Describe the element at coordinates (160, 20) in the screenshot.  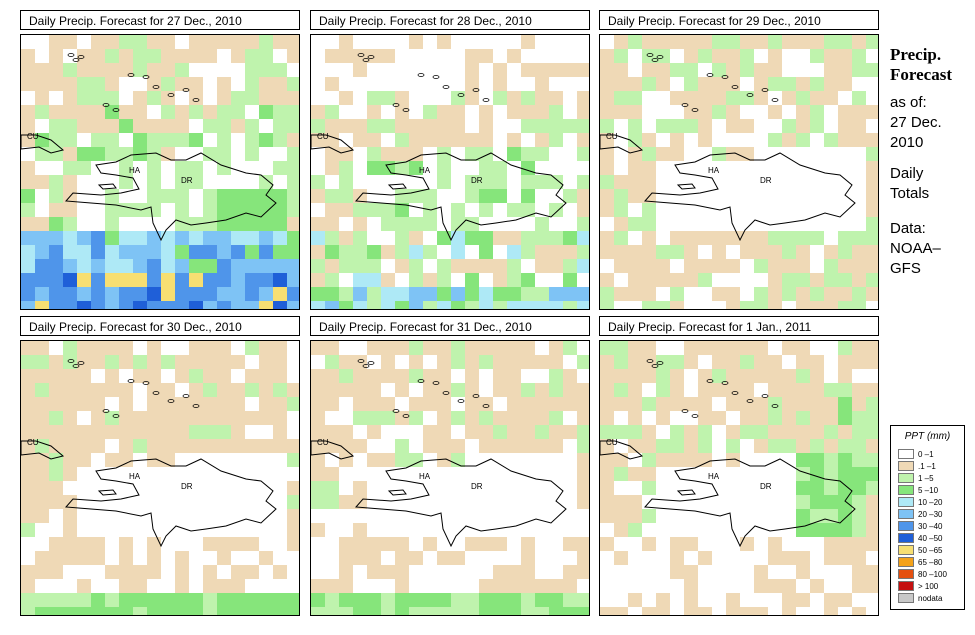
I see `panel-title: Daily Precip. Forecast for 27 Dec., 2010` at that location.